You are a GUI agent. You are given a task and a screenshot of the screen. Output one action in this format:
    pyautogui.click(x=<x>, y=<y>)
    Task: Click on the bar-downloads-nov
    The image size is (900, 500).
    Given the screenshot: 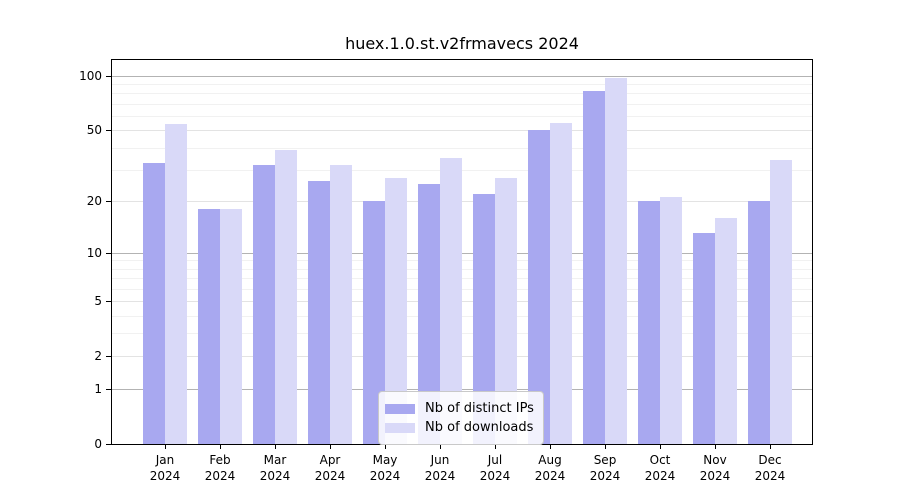 What is the action you would take?
    pyautogui.click(x=726, y=330)
    